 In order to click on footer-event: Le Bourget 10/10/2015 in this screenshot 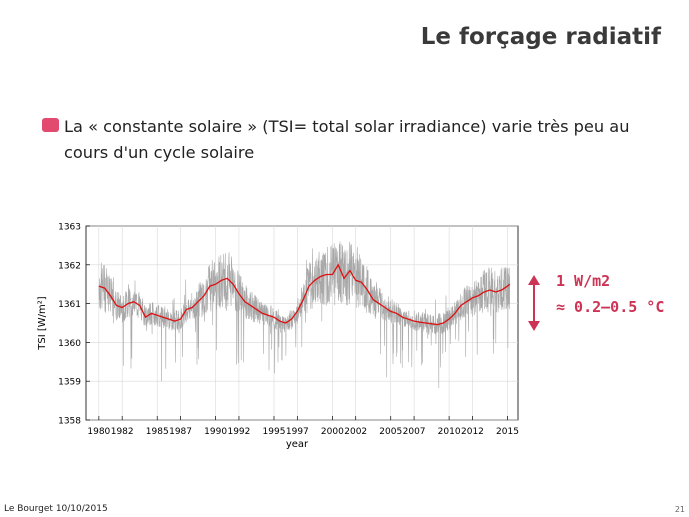, I will do `click(56, 509)`.